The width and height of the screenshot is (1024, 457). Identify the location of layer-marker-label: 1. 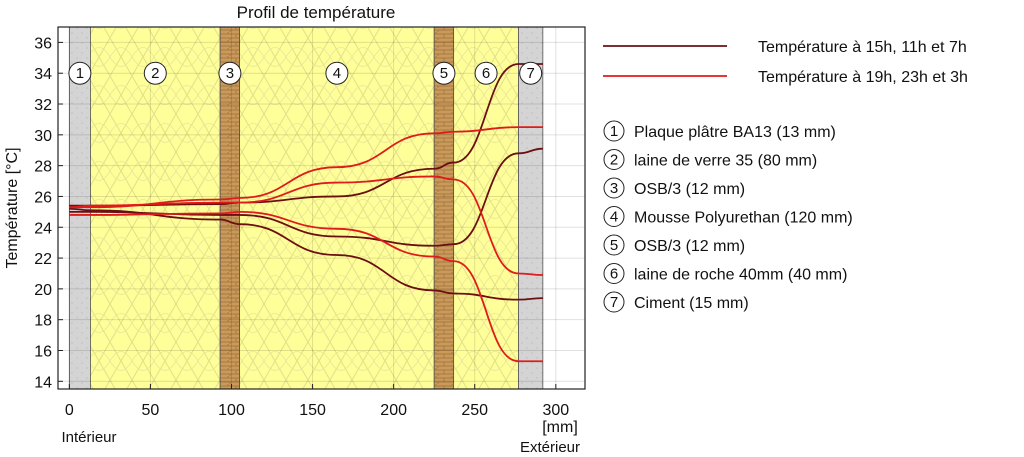
(80, 73).